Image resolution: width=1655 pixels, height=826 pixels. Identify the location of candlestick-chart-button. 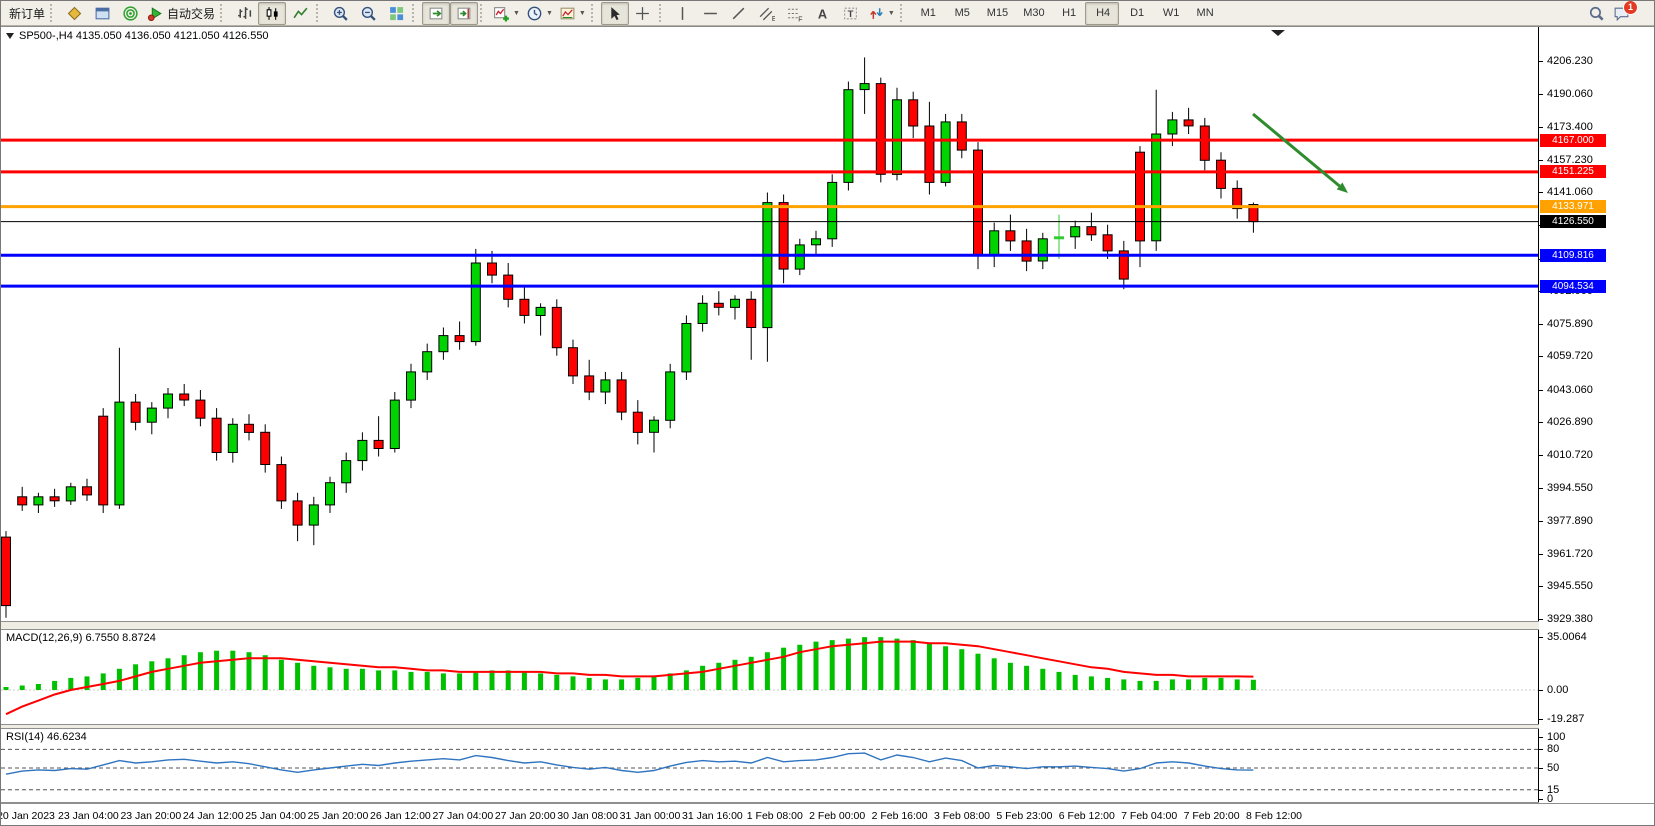
(272, 13).